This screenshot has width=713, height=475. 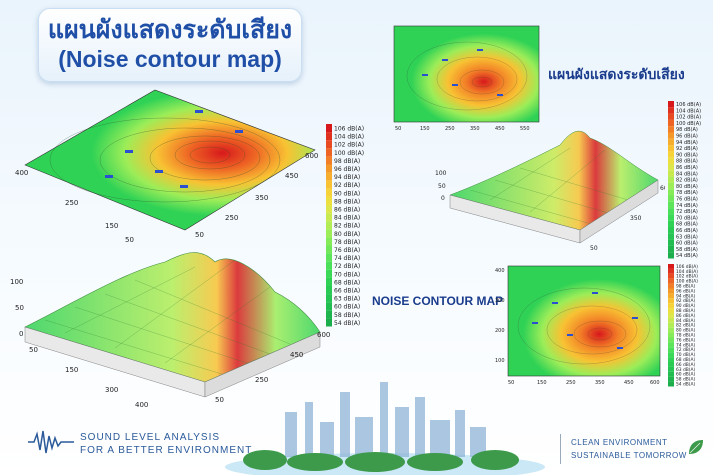 What do you see at coordinates (696, 447) in the screenshot?
I see `leaf-icon` at bounding box center [696, 447].